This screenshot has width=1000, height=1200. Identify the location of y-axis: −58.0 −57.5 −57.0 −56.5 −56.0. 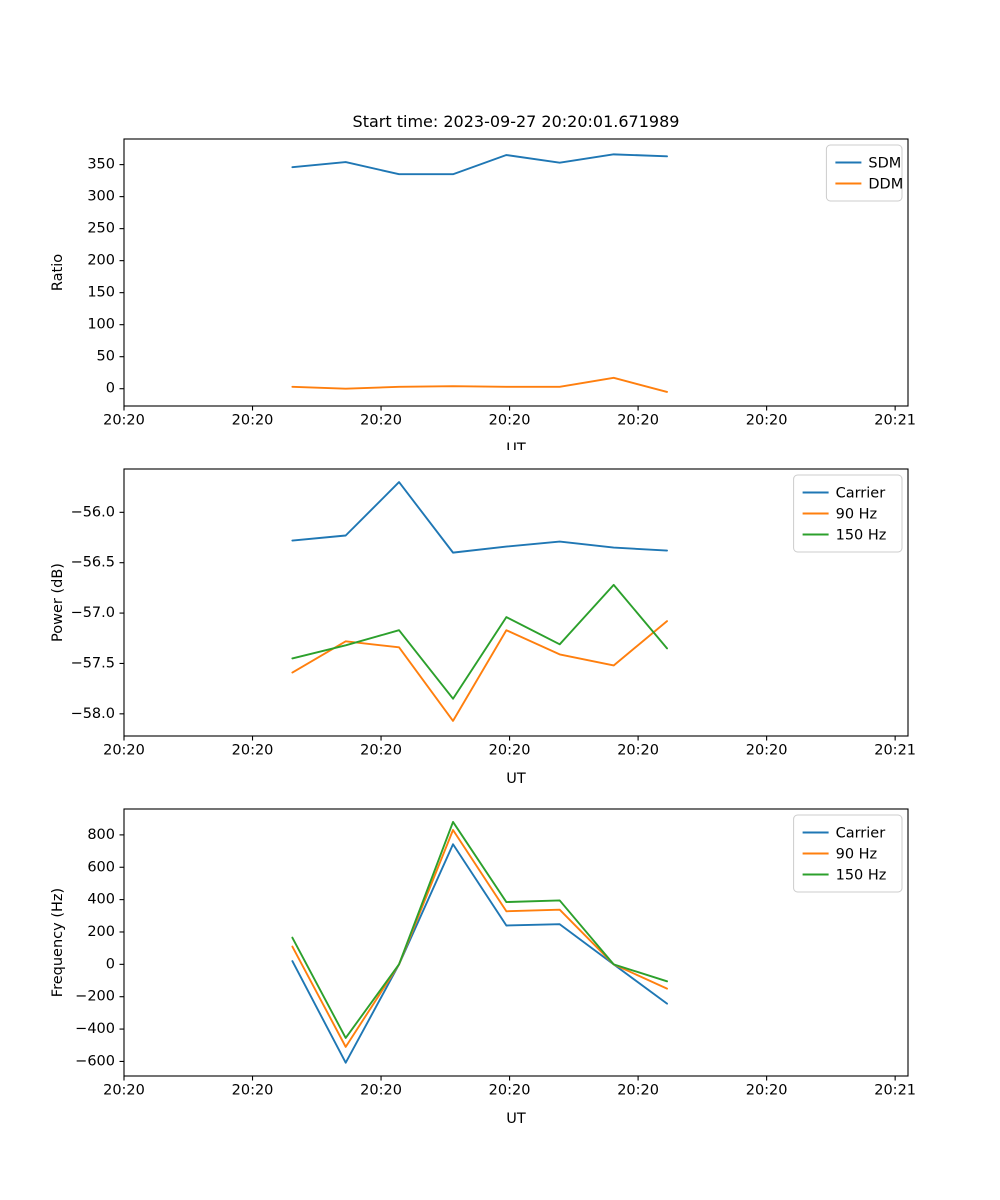
(97, 613).